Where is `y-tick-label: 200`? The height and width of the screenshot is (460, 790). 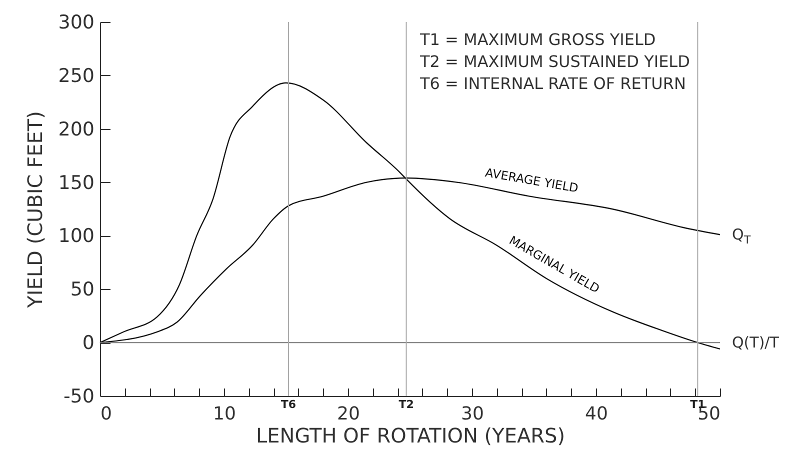
y-tick-label: 200 is located at coordinates (76, 129).